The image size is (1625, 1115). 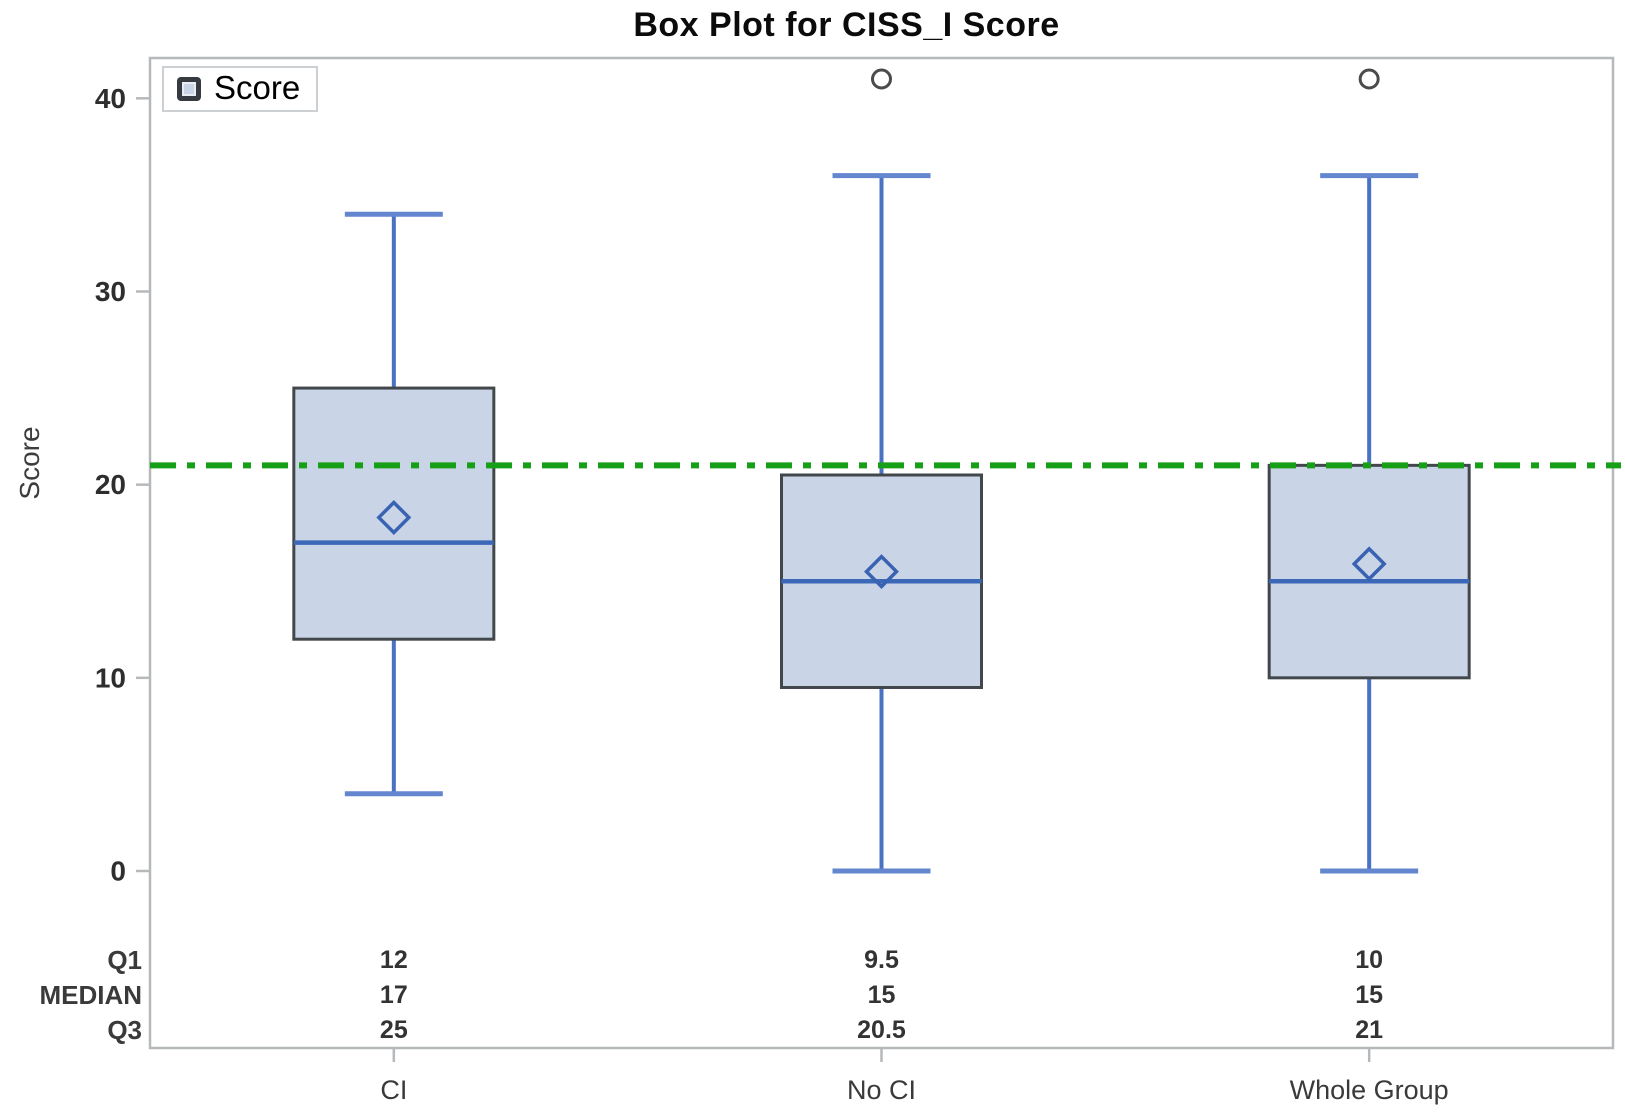 What do you see at coordinates (882, 995) in the screenshot?
I see `stat-value-median-no-ci: 15` at bounding box center [882, 995].